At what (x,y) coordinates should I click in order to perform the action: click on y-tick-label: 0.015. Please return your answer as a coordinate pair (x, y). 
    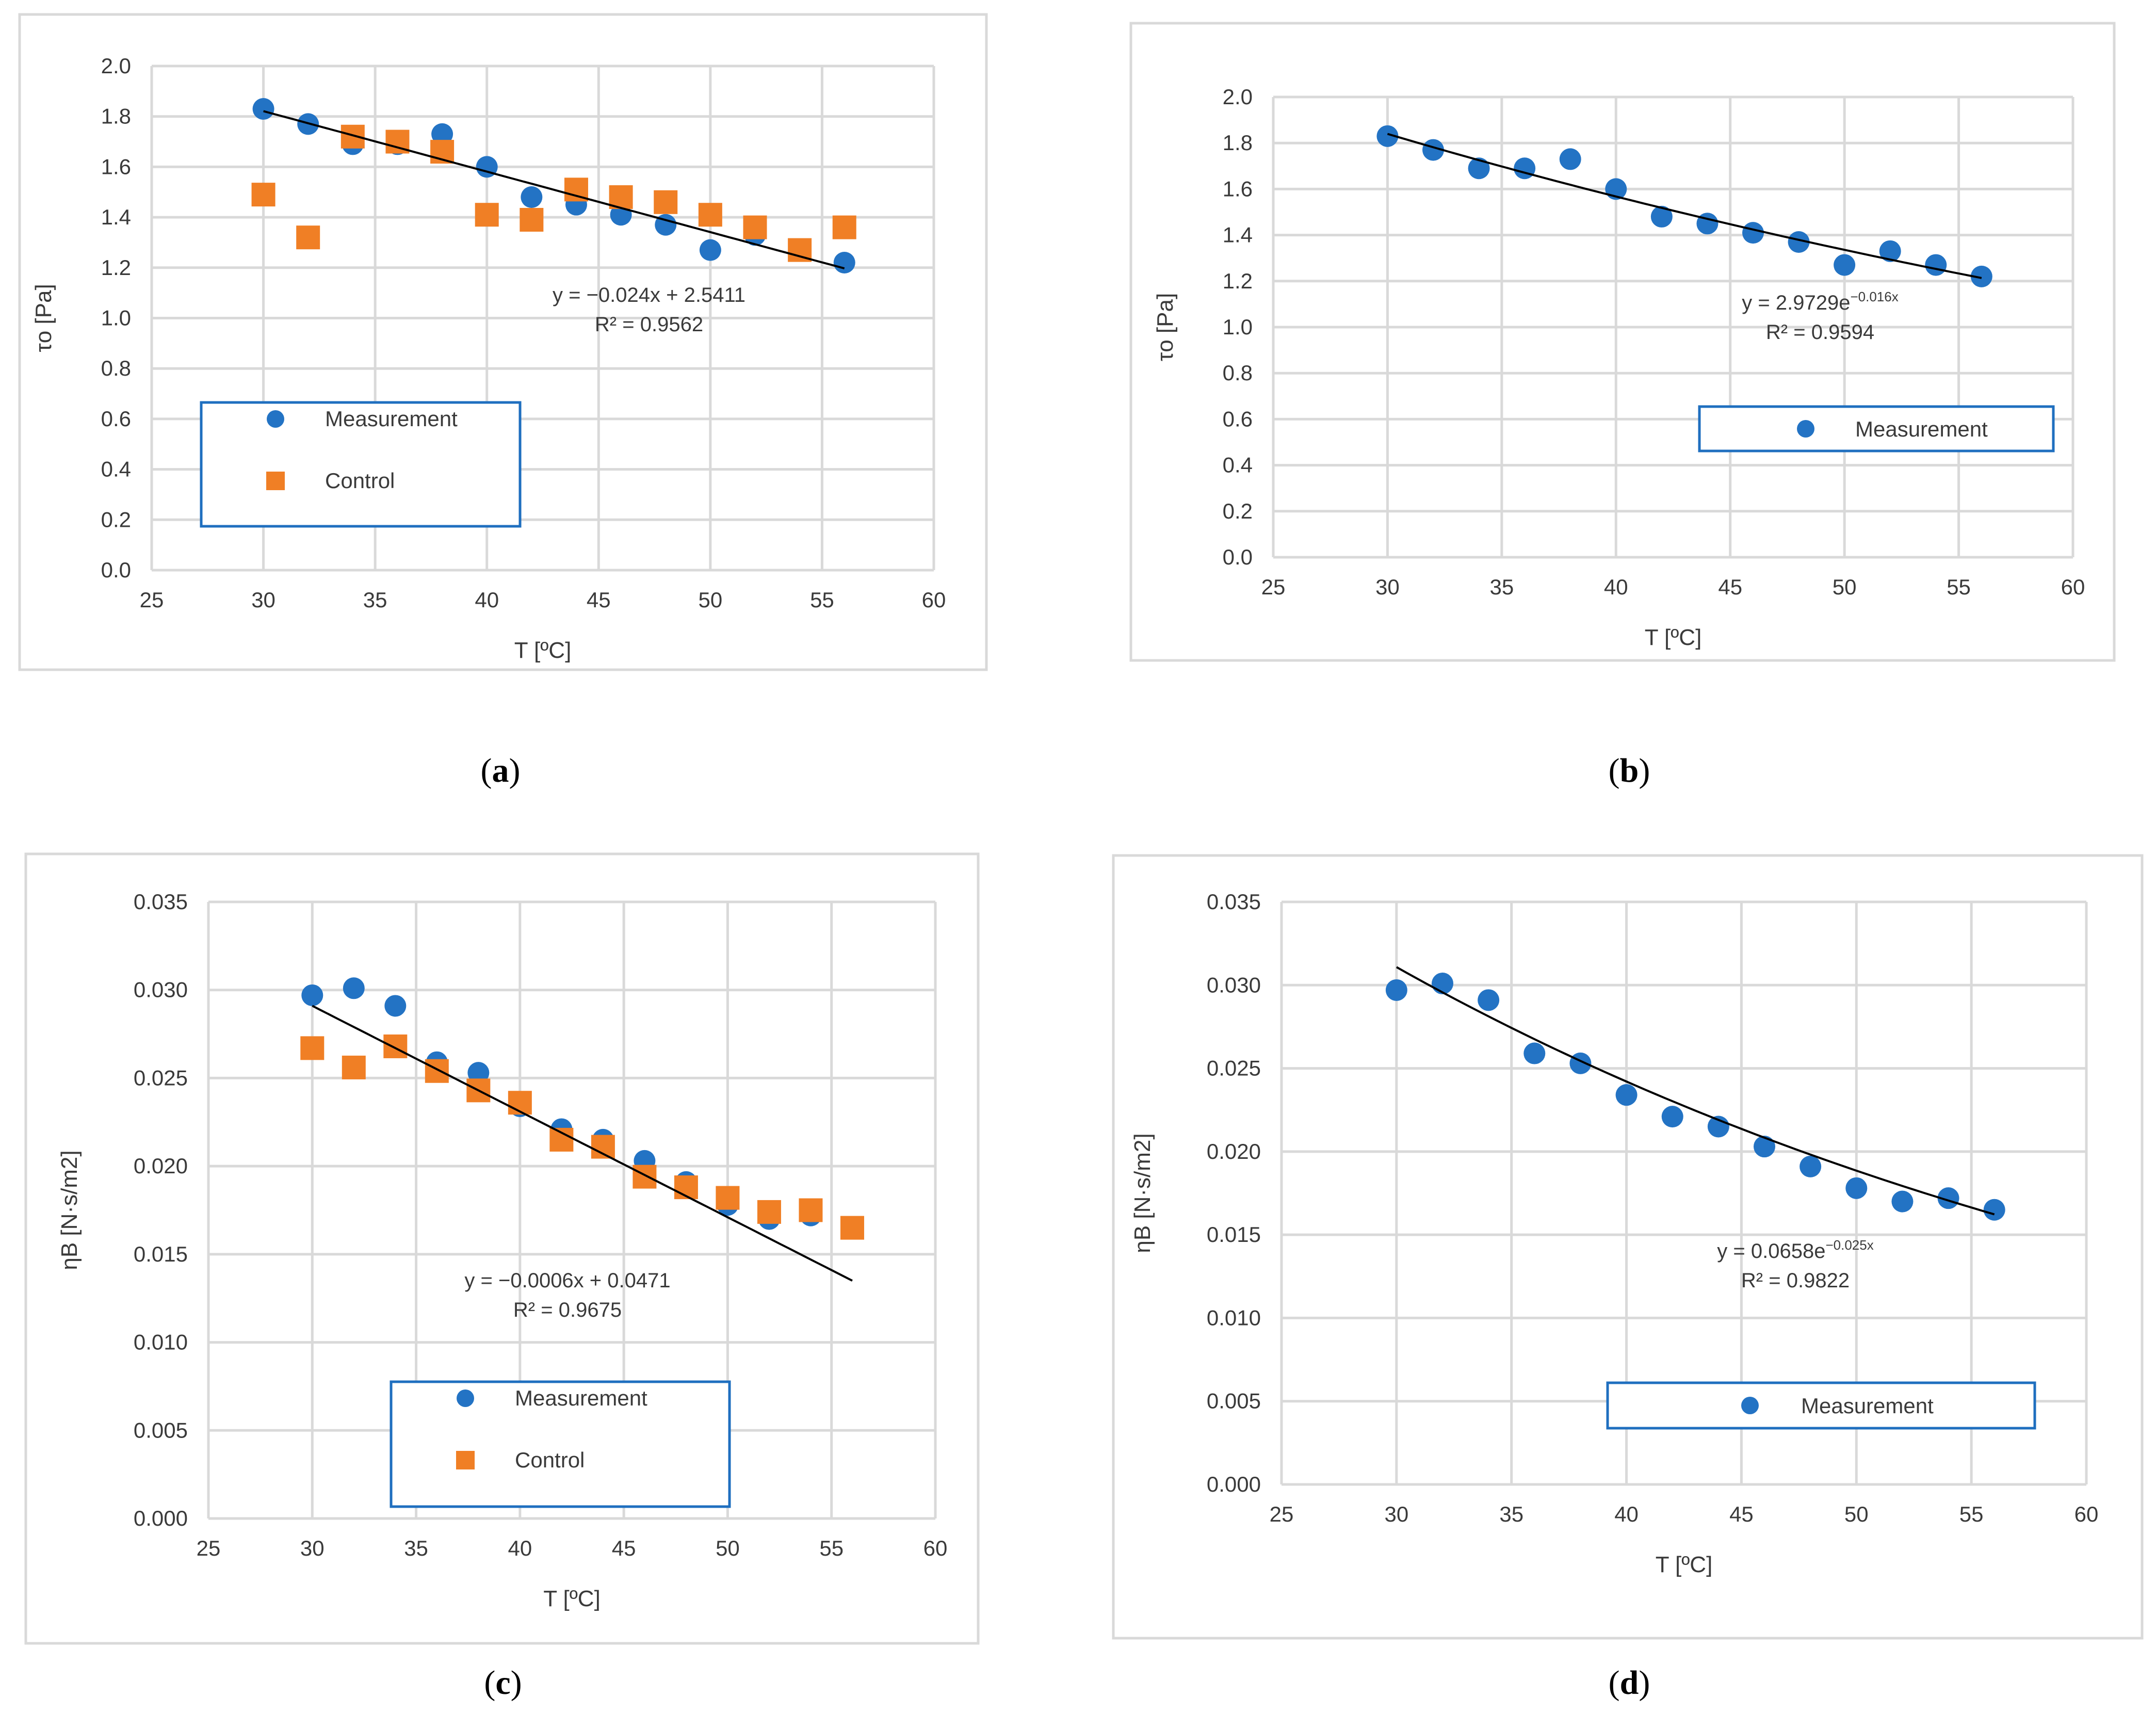
    Looking at the image, I should click on (161, 1254).